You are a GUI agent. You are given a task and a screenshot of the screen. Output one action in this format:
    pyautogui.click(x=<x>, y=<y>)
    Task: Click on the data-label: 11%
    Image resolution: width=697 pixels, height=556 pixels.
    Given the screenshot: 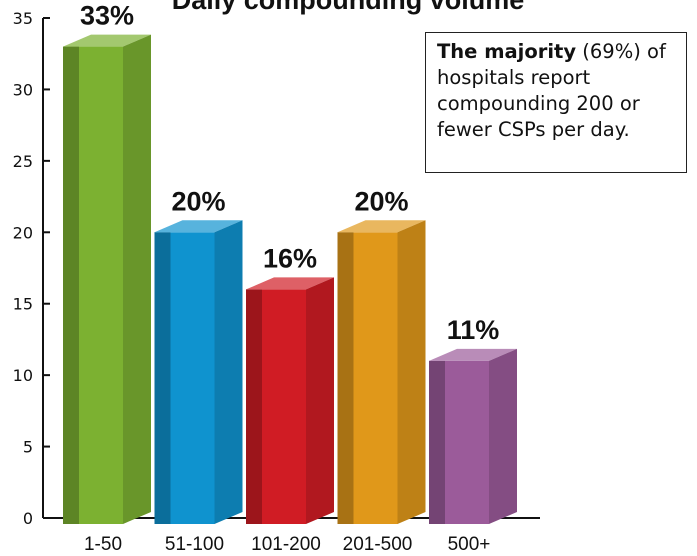 What is the action you would take?
    pyautogui.click(x=473, y=330)
    